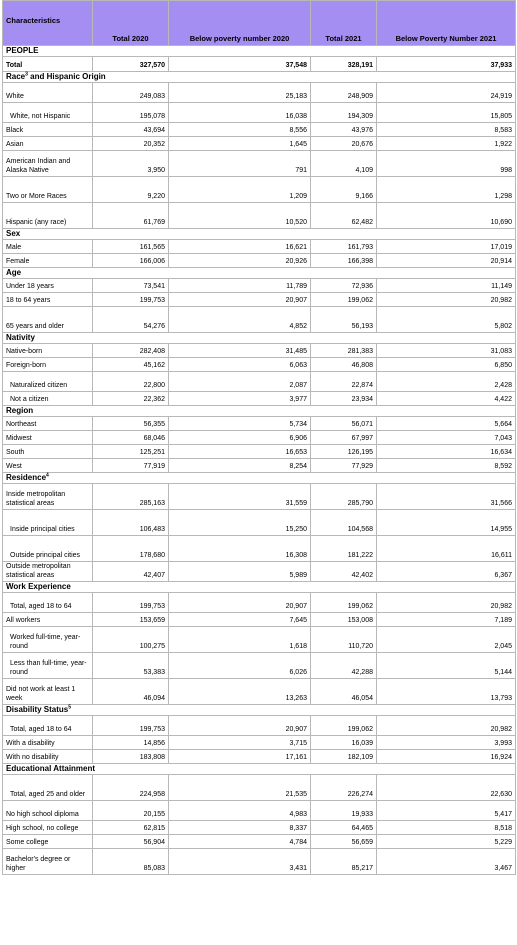 This screenshot has height=945, width=517. I want to click on cell-below-poverty-2021: 7,189, so click(446, 619).